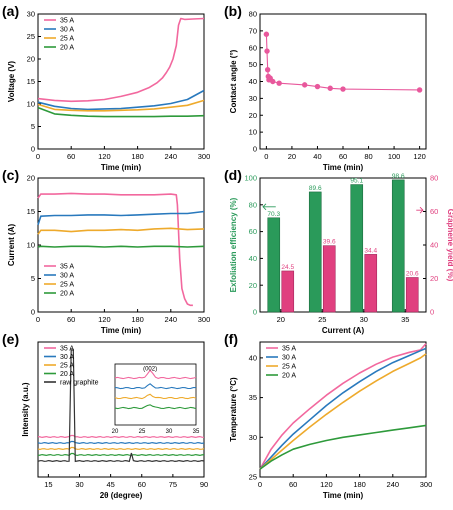 The height and width of the screenshot is (510, 453). What do you see at coordinates (31, 104) in the screenshot?
I see `chart-a-ytick-label: 10` at bounding box center [31, 104].